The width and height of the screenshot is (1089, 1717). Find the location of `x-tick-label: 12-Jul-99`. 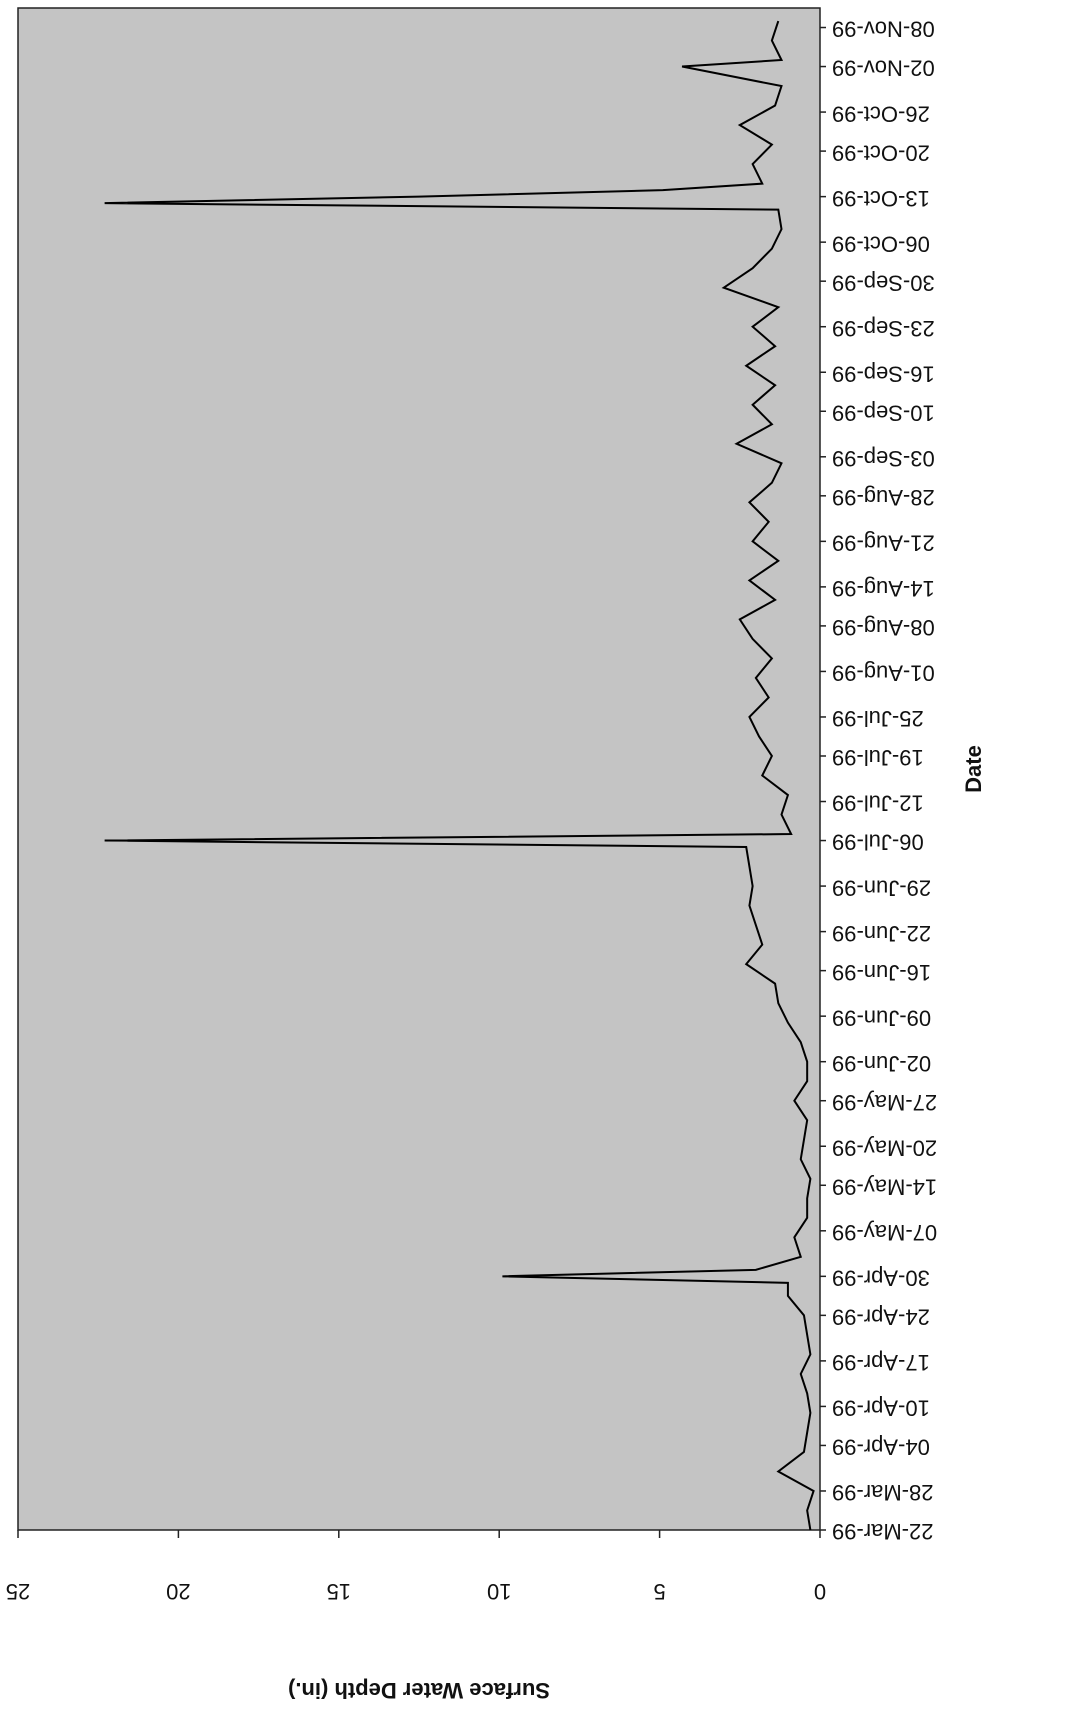

x-tick-label: 12-Jul-99 is located at coordinates (878, 803).